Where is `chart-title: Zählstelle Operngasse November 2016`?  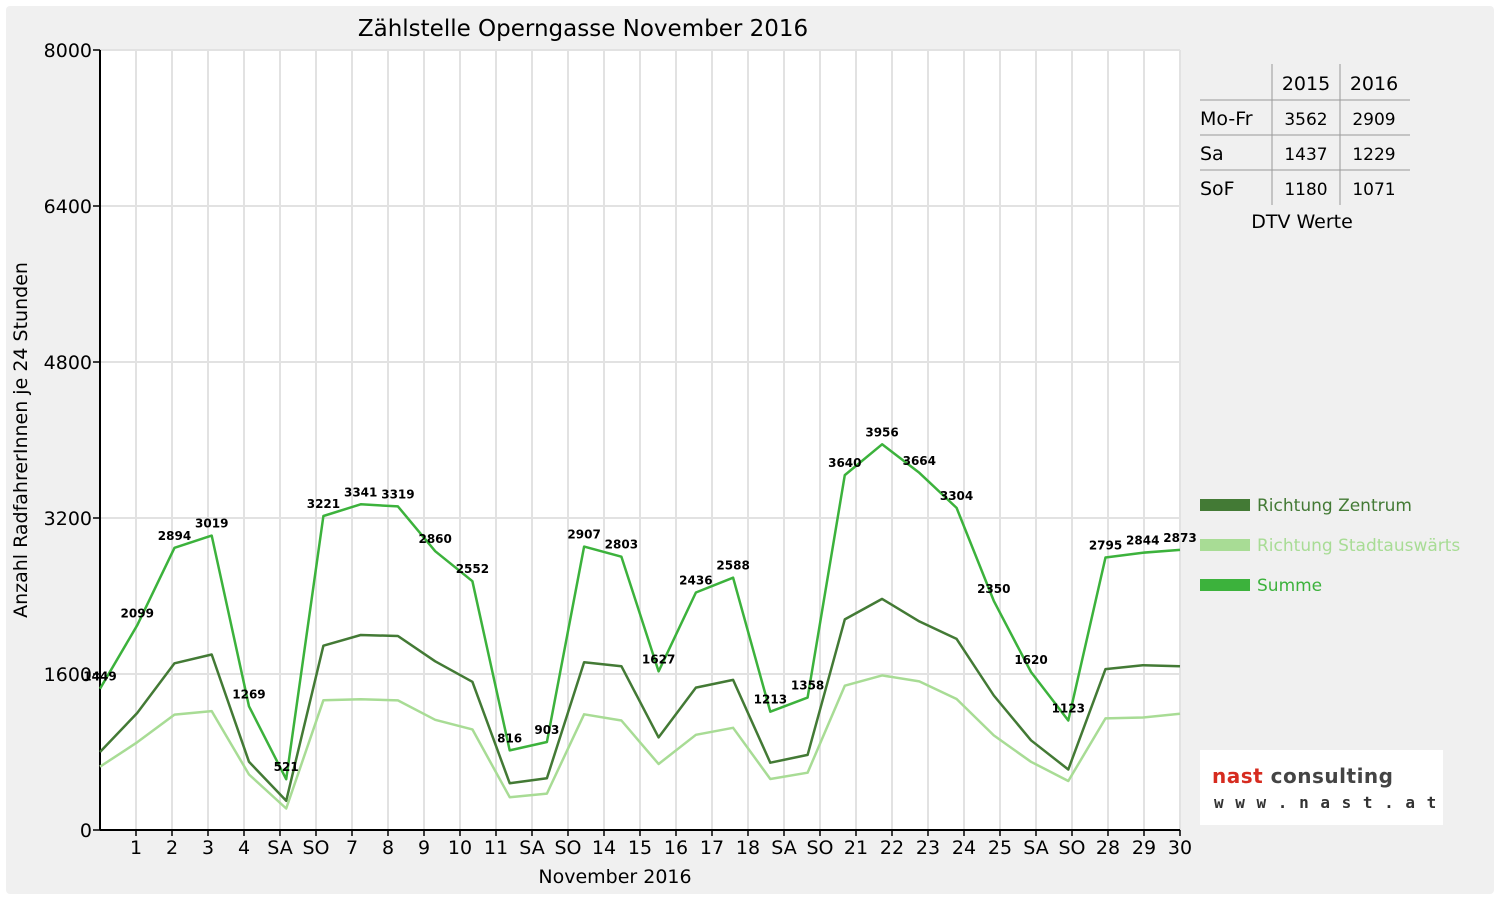
chart-title: Zählstelle Operngasse November 2016 is located at coordinates (583, 29).